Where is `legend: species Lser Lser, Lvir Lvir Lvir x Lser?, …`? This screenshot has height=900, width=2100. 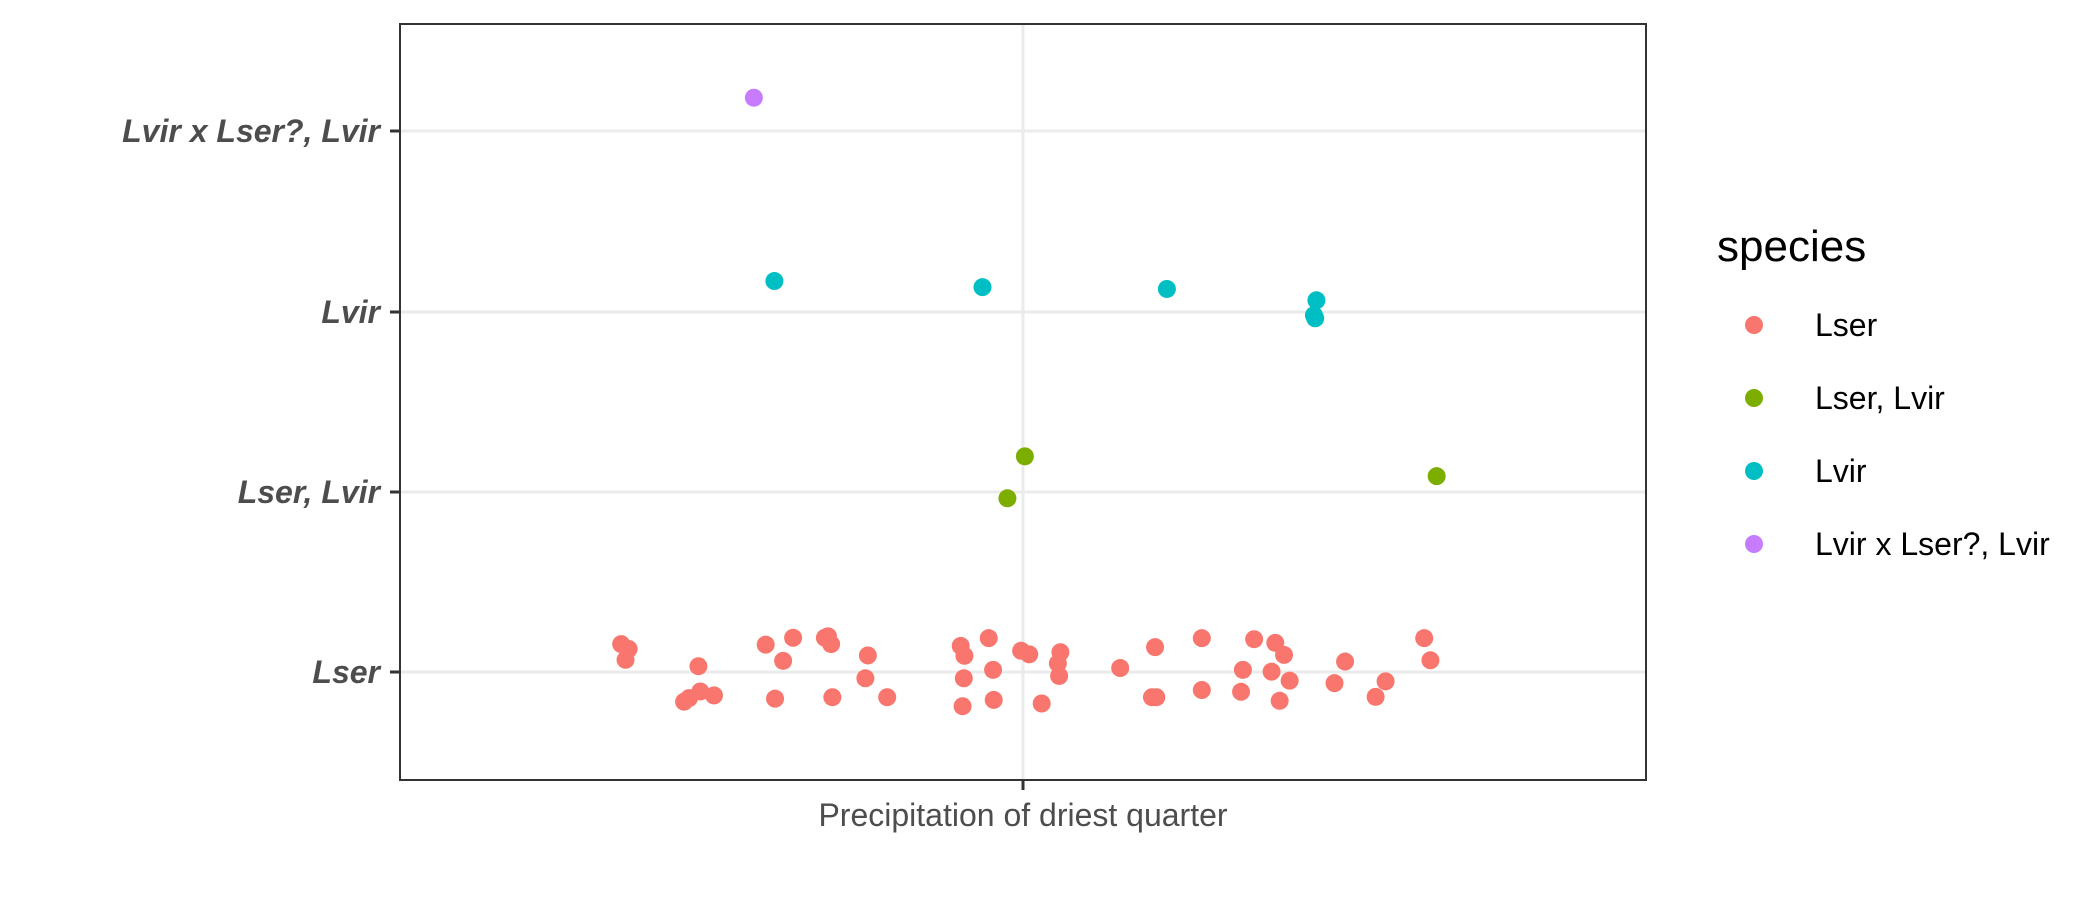
legend: species Lser Lser, Lvir Lvir Lvir x Lser?, … is located at coordinates (1883, 392).